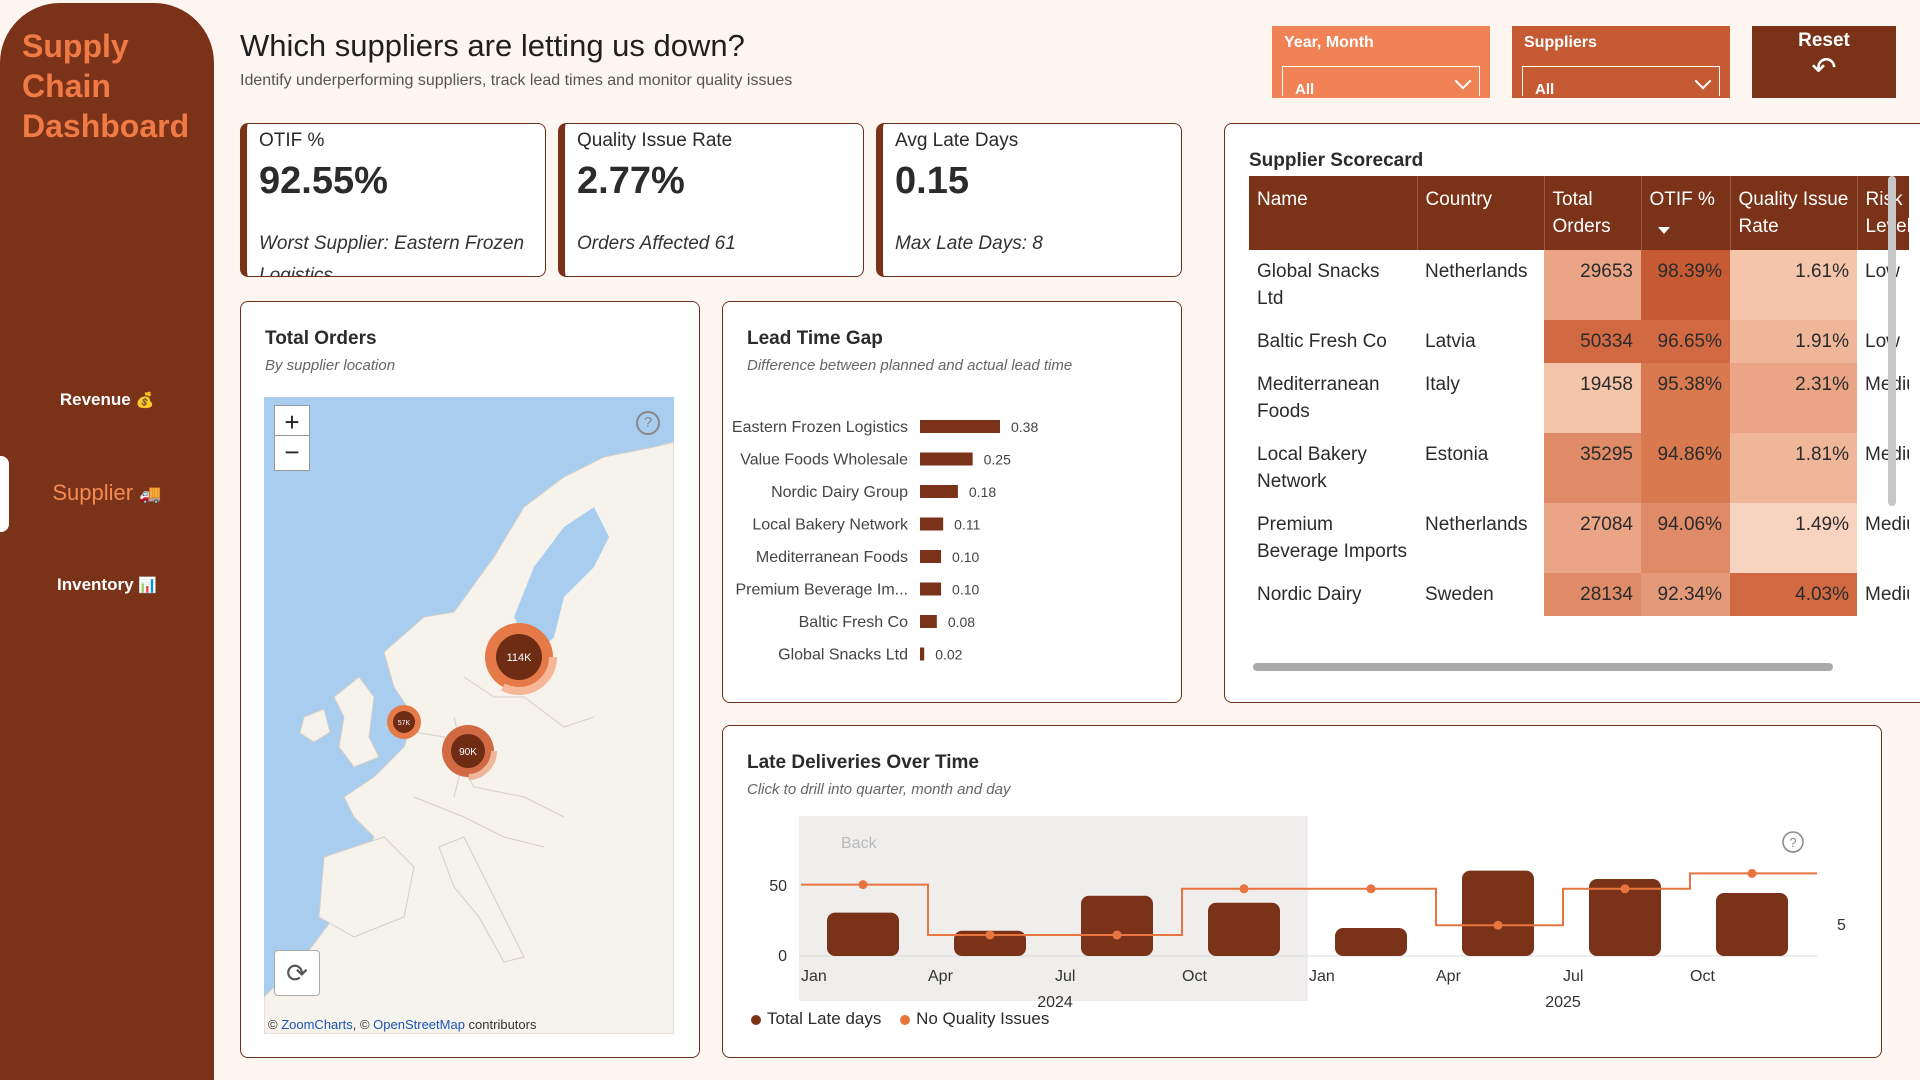 The image size is (1920, 1080). Describe the element at coordinates (1449, 976) in the screenshot. I see `x-tick-label: Apr` at that location.